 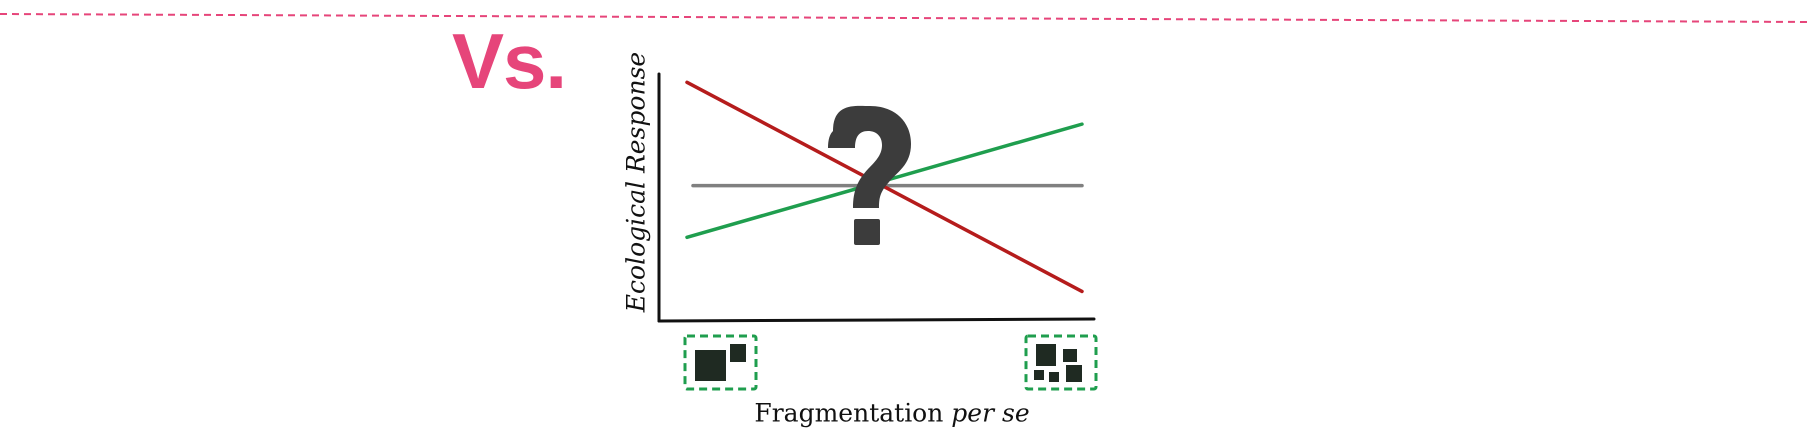 I want to click on x-axis-label: Fragmentation per se, so click(x=891, y=413).